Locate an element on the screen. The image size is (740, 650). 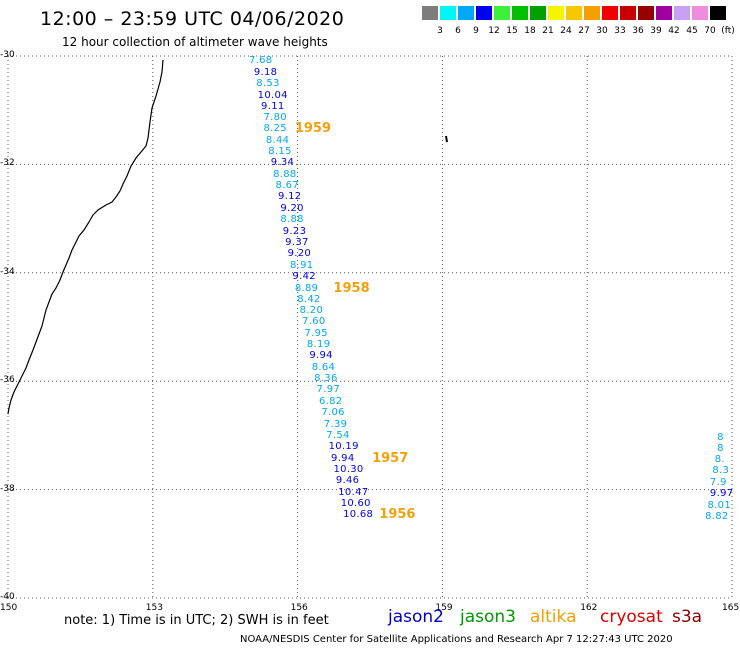
wave-height-label: 7.80 is located at coordinates (275, 118).